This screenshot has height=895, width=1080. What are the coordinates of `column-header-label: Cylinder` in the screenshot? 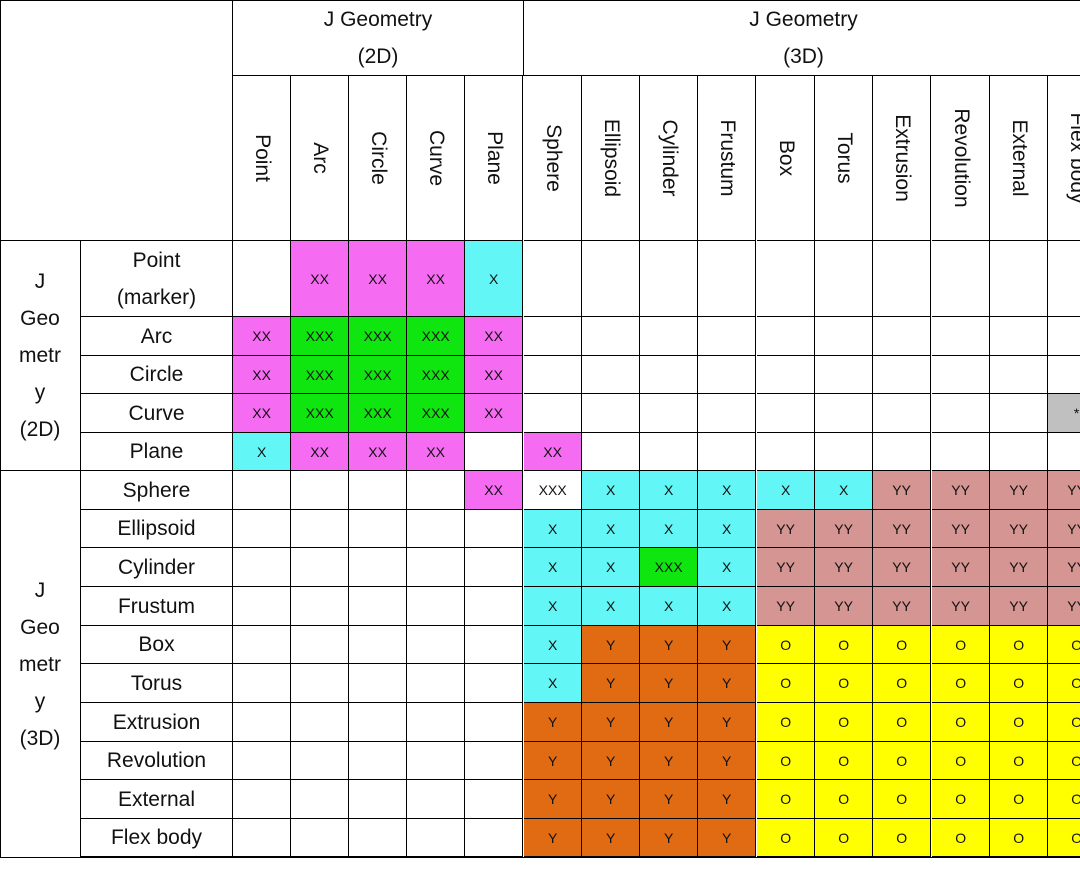 It's located at (669, 158).